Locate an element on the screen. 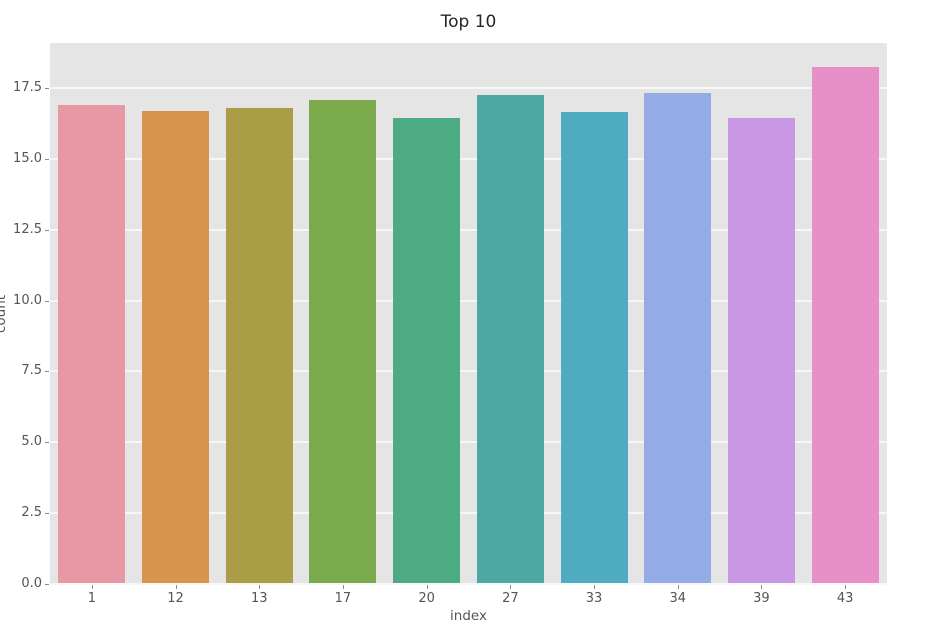 The width and height of the screenshot is (939, 635). x-tick-label: 1 is located at coordinates (91, 598).